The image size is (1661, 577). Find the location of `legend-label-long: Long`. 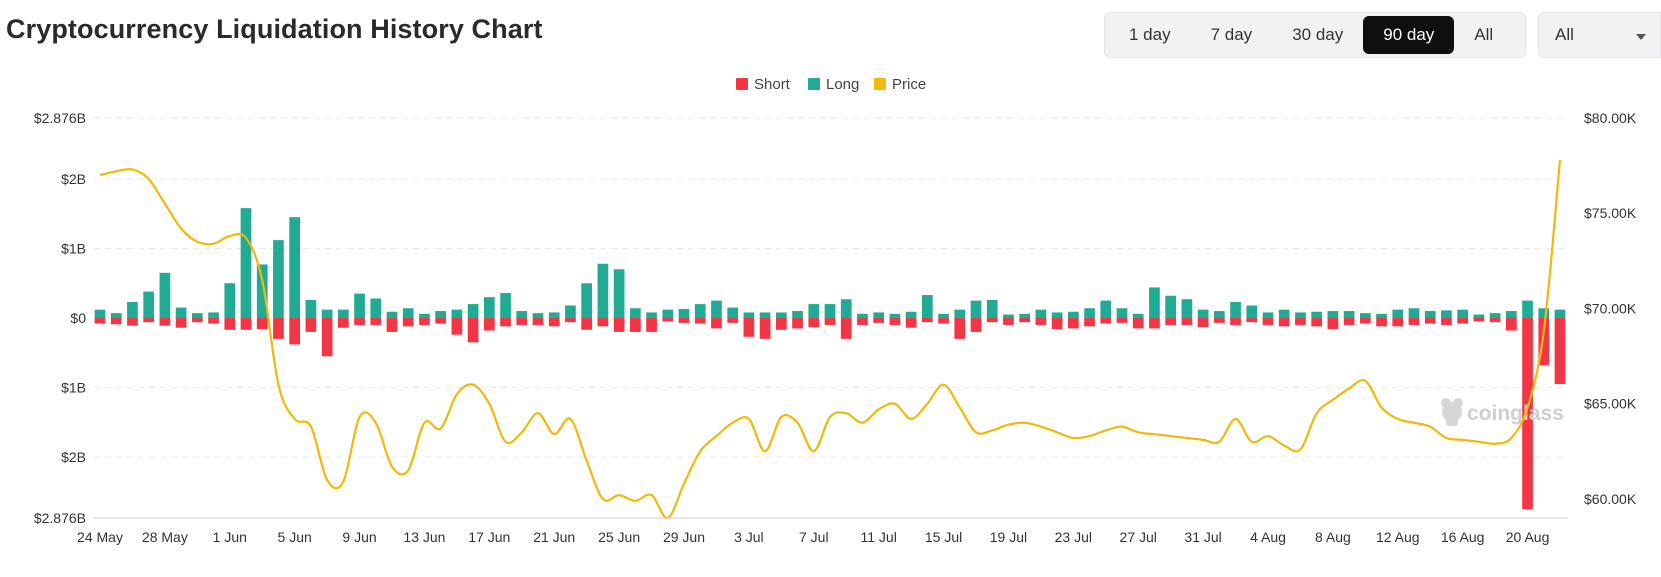

legend-label-long: Long is located at coordinates (842, 84).